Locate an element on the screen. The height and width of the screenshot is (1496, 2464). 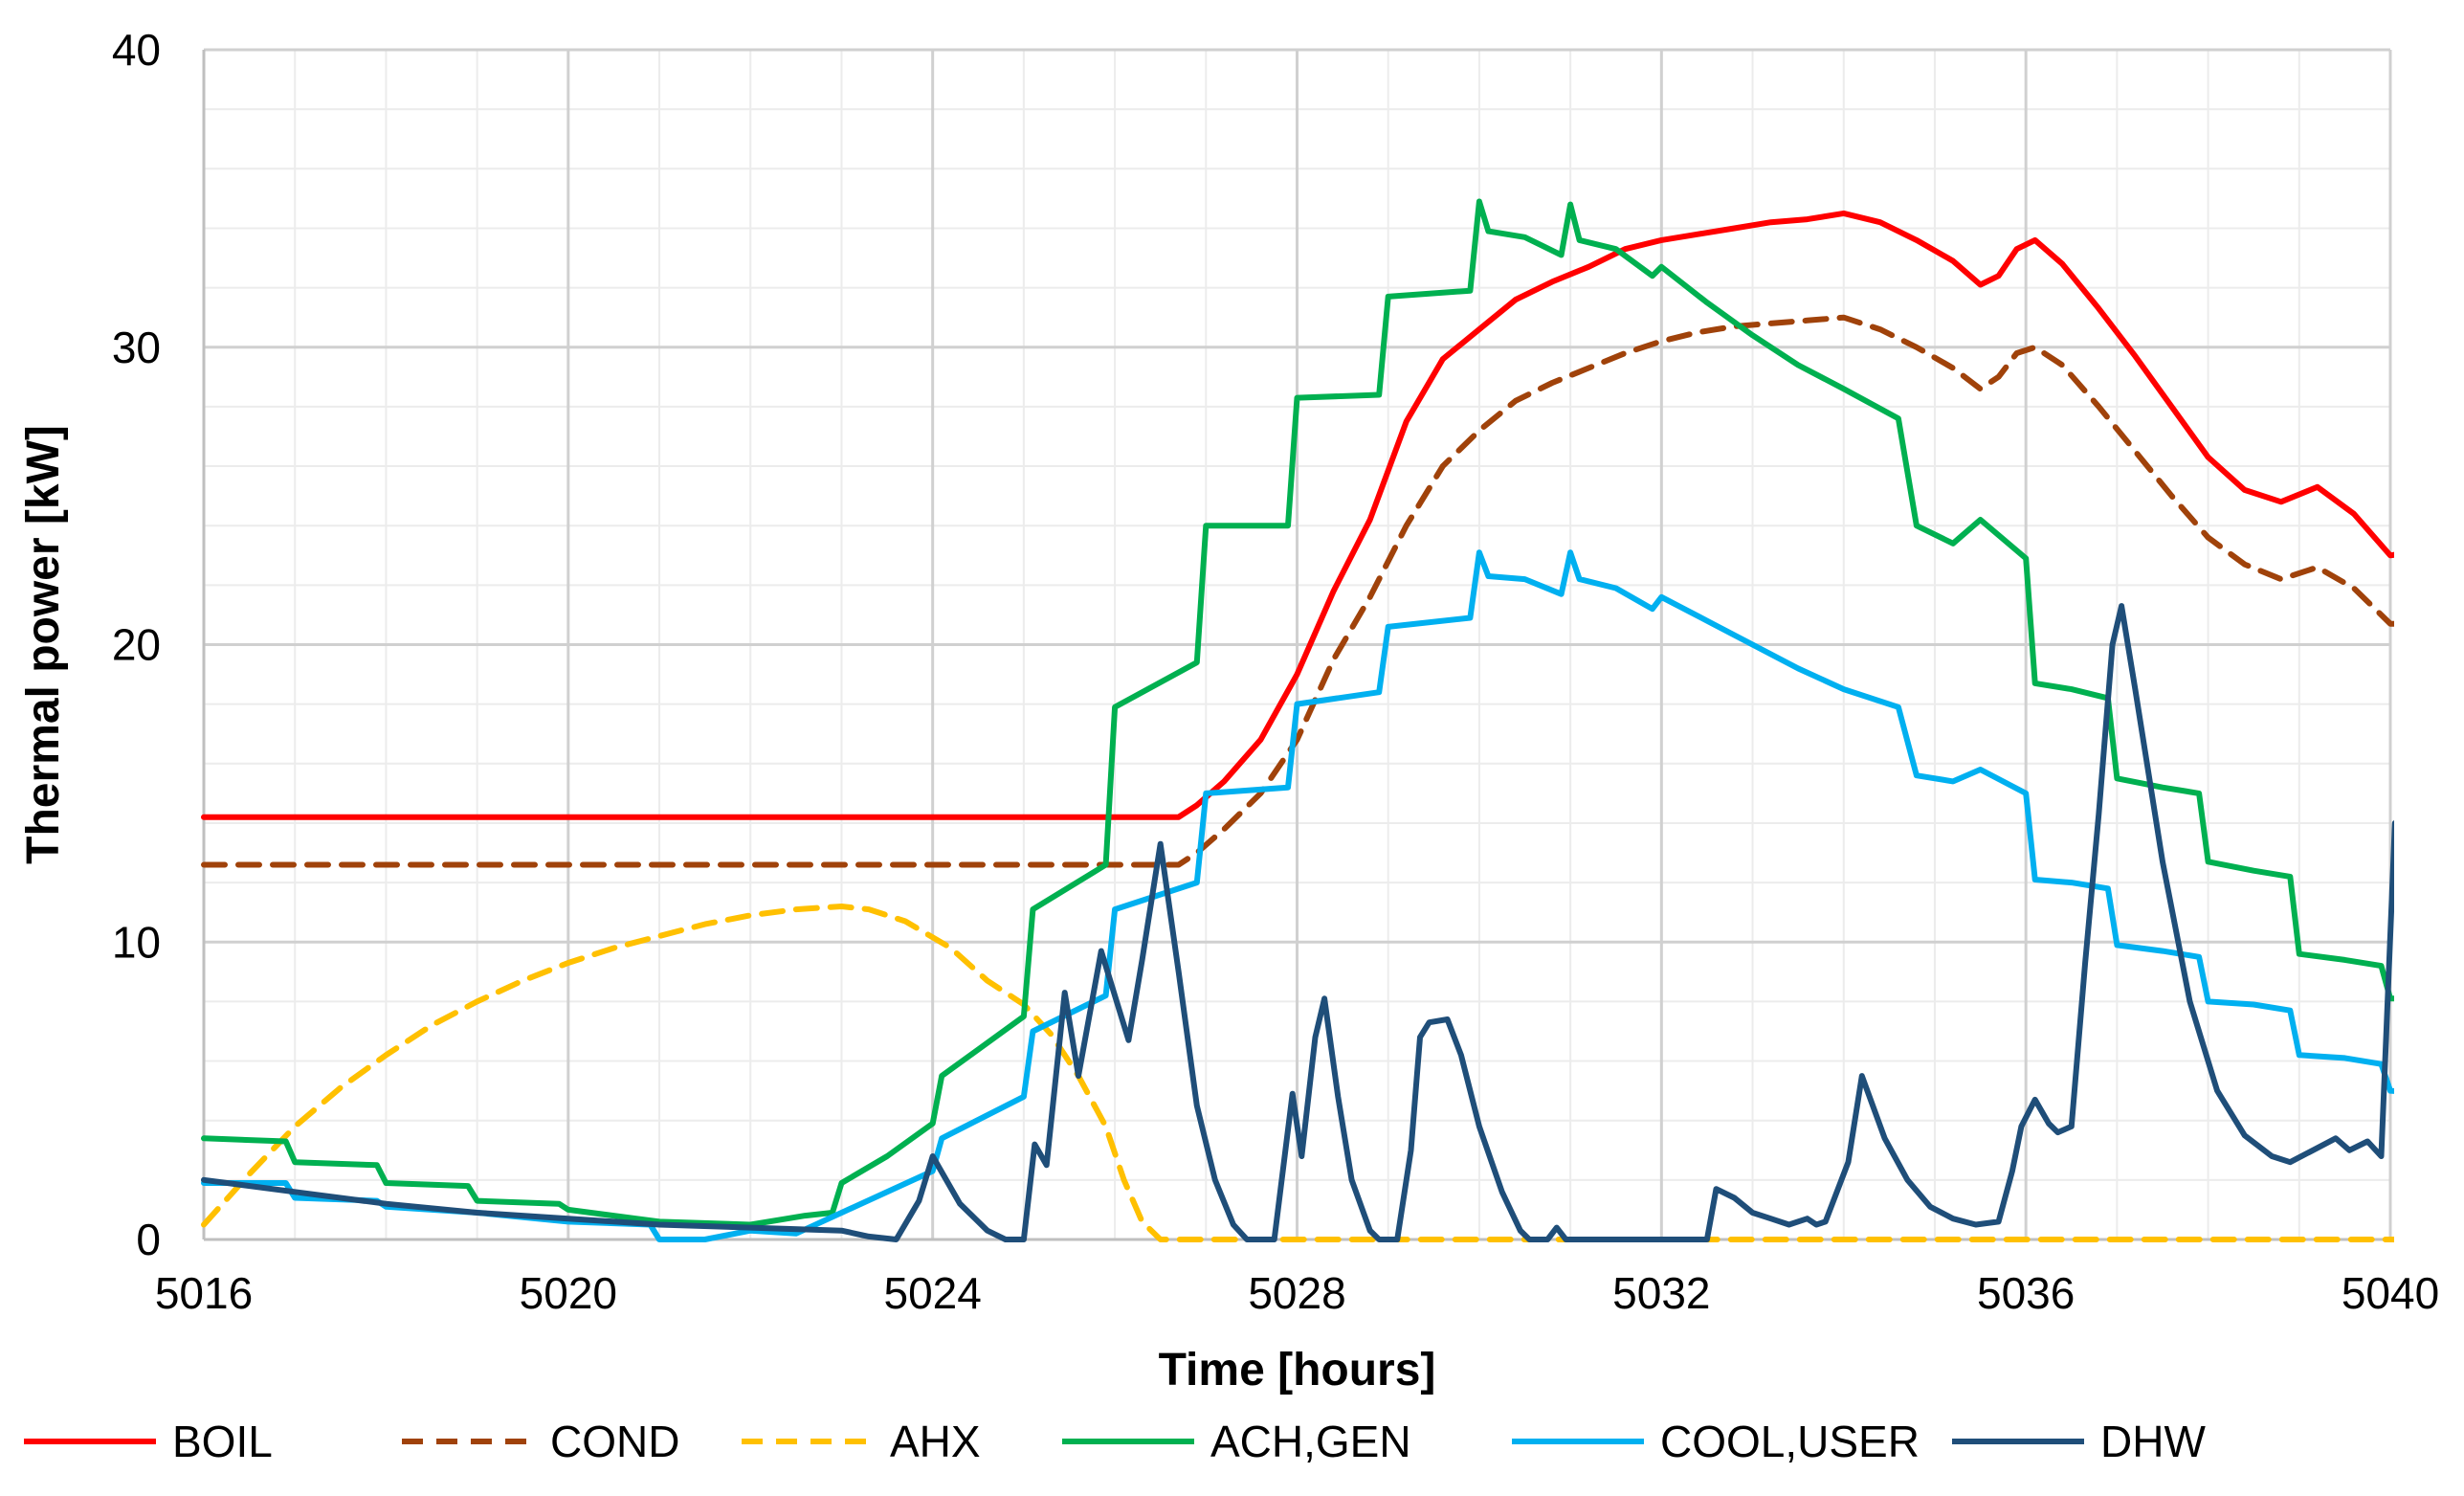
legend-label: BOIL is located at coordinates (223, 1441).